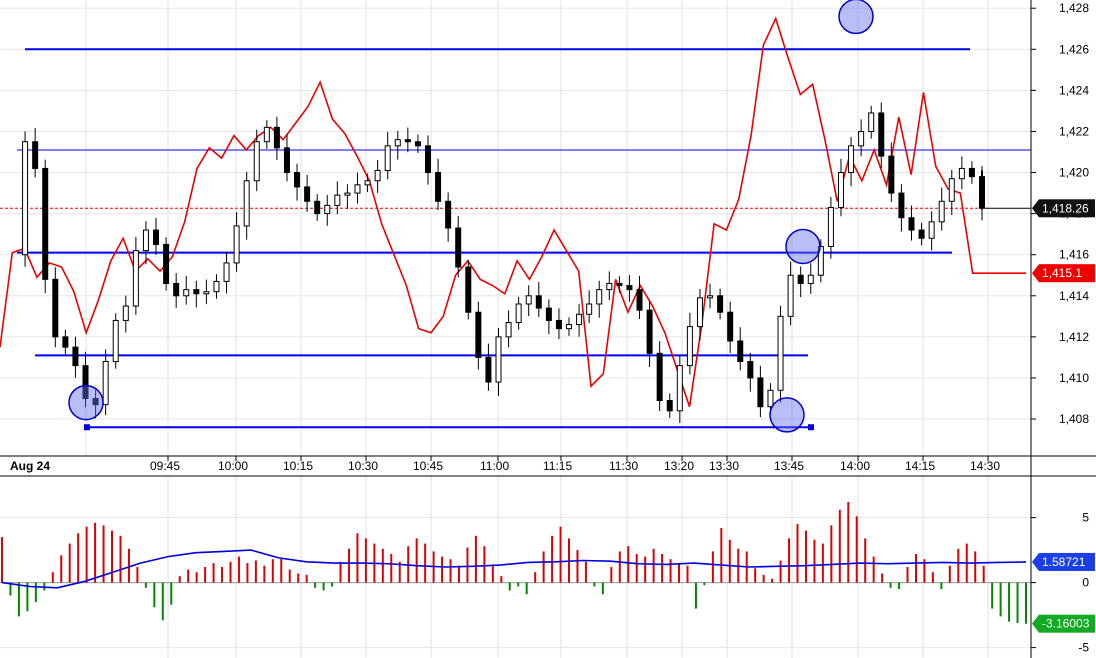 This screenshot has height=658, width=1096. I want to click on y-tick-label: 1,422, so click(1074, 131).